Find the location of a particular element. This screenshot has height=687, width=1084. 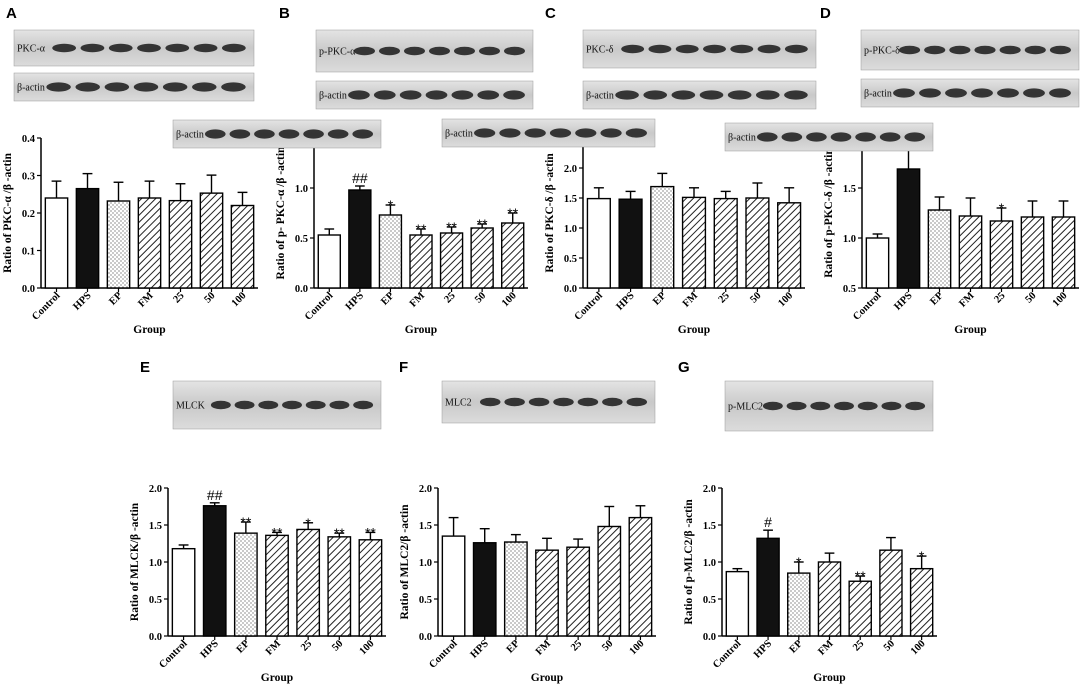

panel-letter: C is located at coordinates (550, 13).